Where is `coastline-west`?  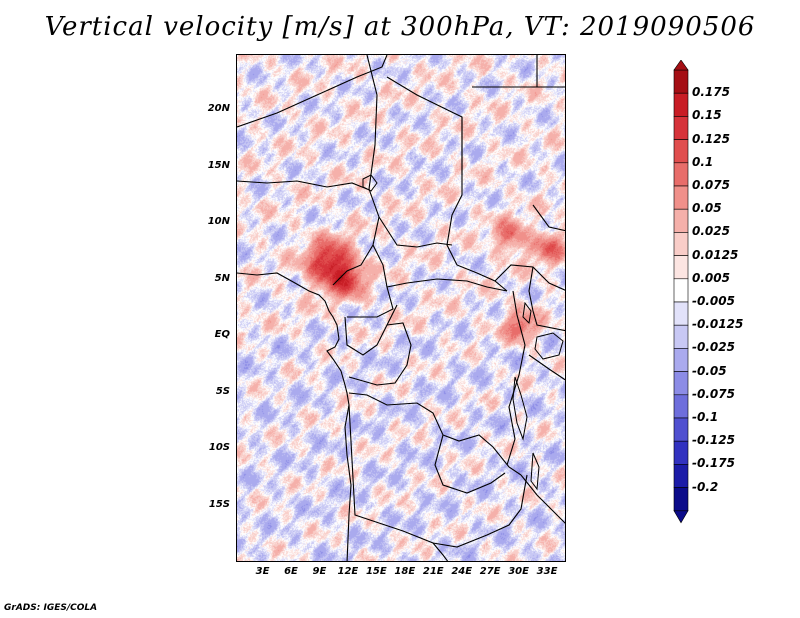
coastline-west is located at coordinates (294, 416).